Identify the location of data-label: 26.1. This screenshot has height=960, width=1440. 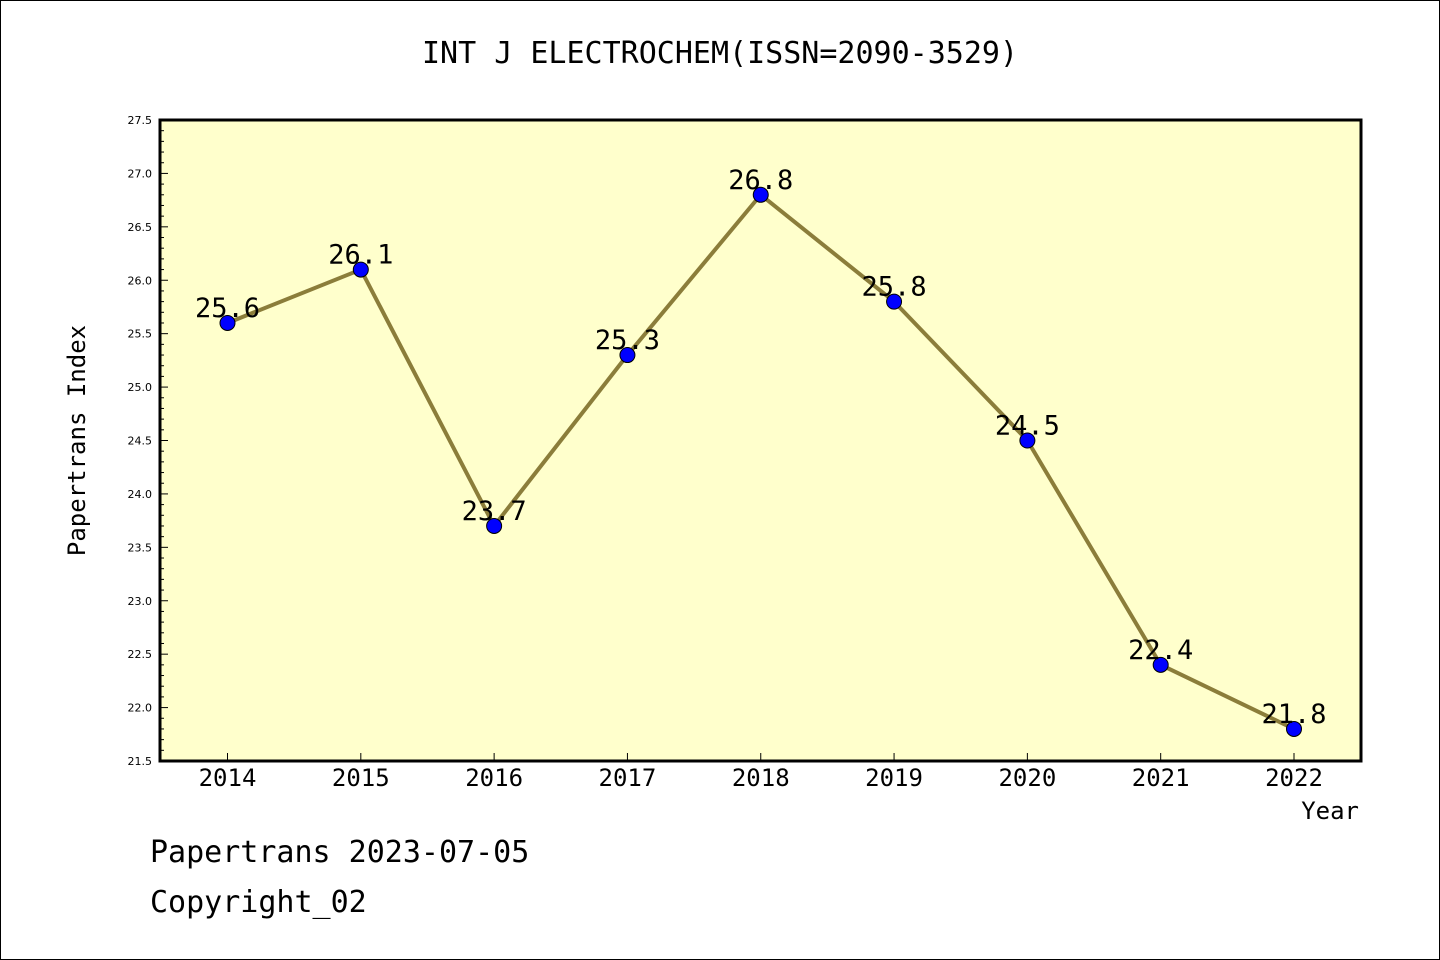
(360, 255).